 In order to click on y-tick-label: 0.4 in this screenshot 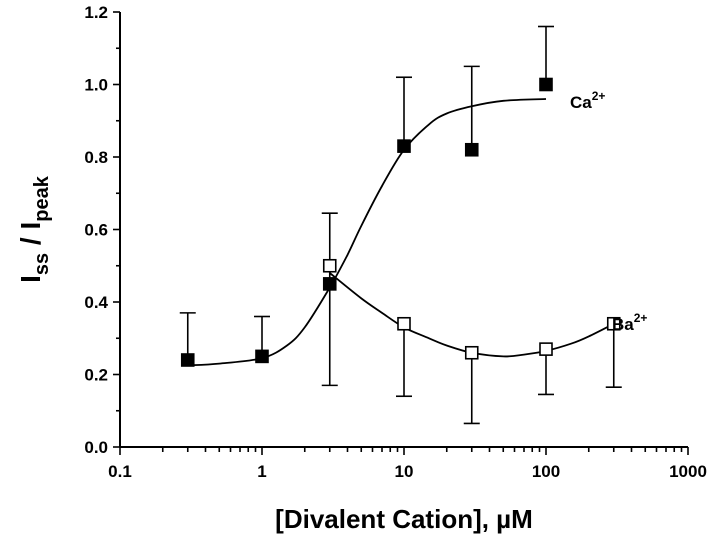, I will do `click(96, 302)`.